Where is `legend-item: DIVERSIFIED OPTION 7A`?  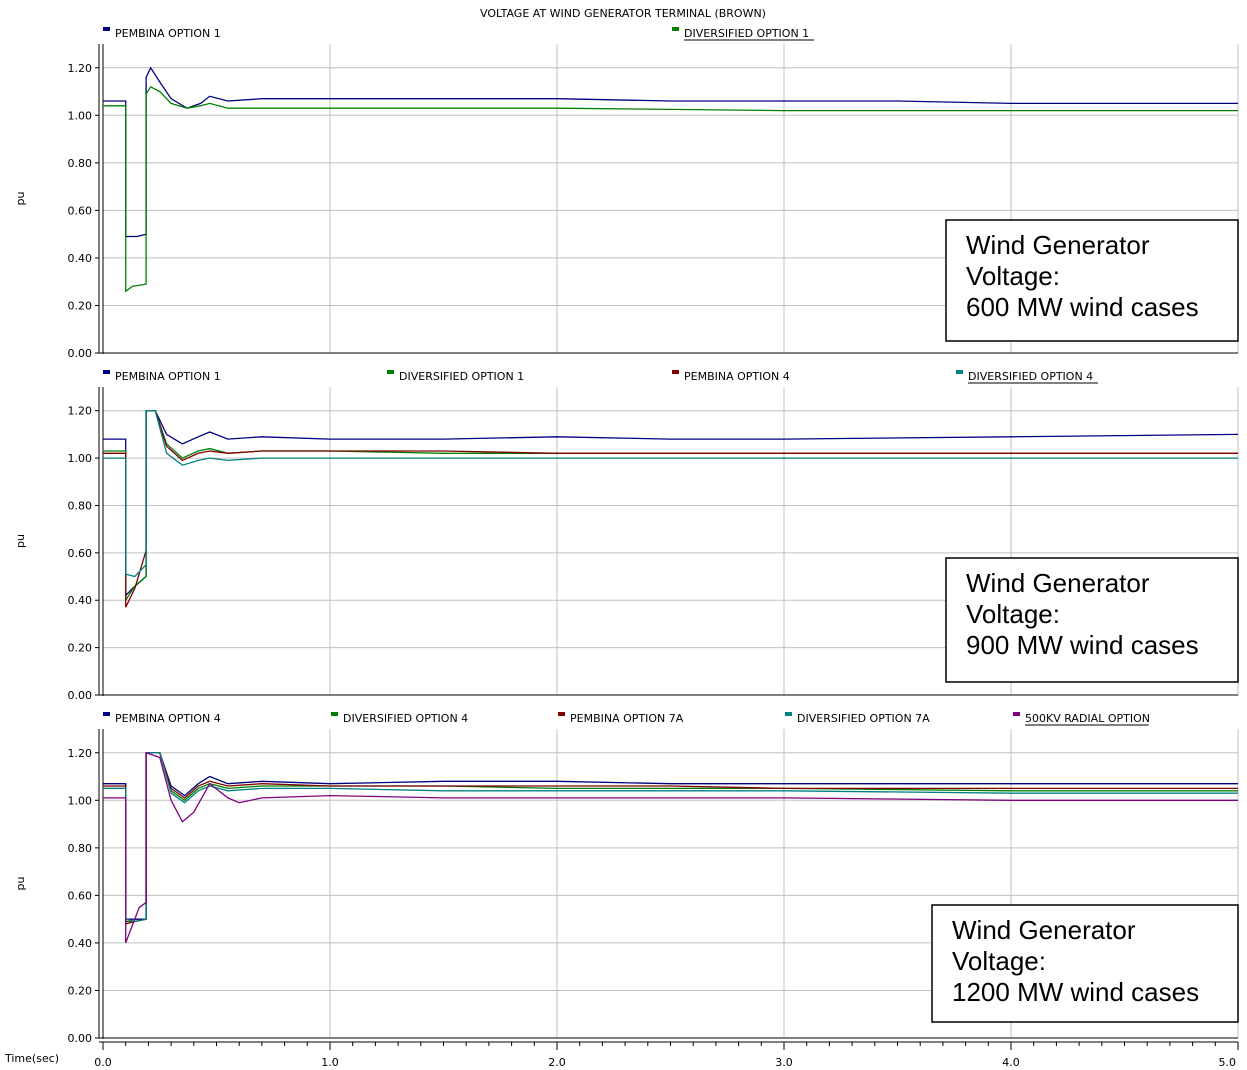
legend-item: DIVERSIFIED OPTION 7A is located at coordinates (863, 718).